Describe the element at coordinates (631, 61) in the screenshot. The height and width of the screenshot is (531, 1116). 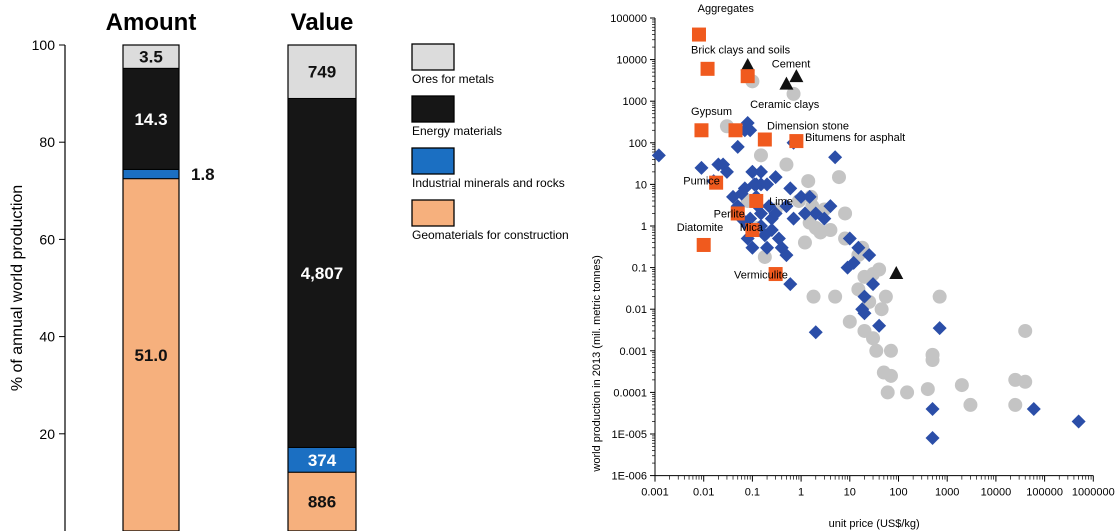
I see `y-tick-label: 10000` at that location.